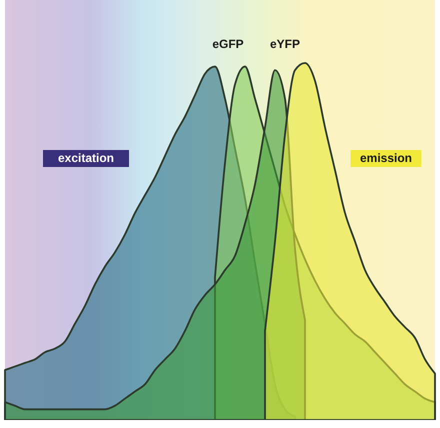 The width and height of the screenshot is (440, 428). What do you see at coordinates (285, 44) in the screenshot?
I see `text: eYFP` at bounding box center [285, 44].